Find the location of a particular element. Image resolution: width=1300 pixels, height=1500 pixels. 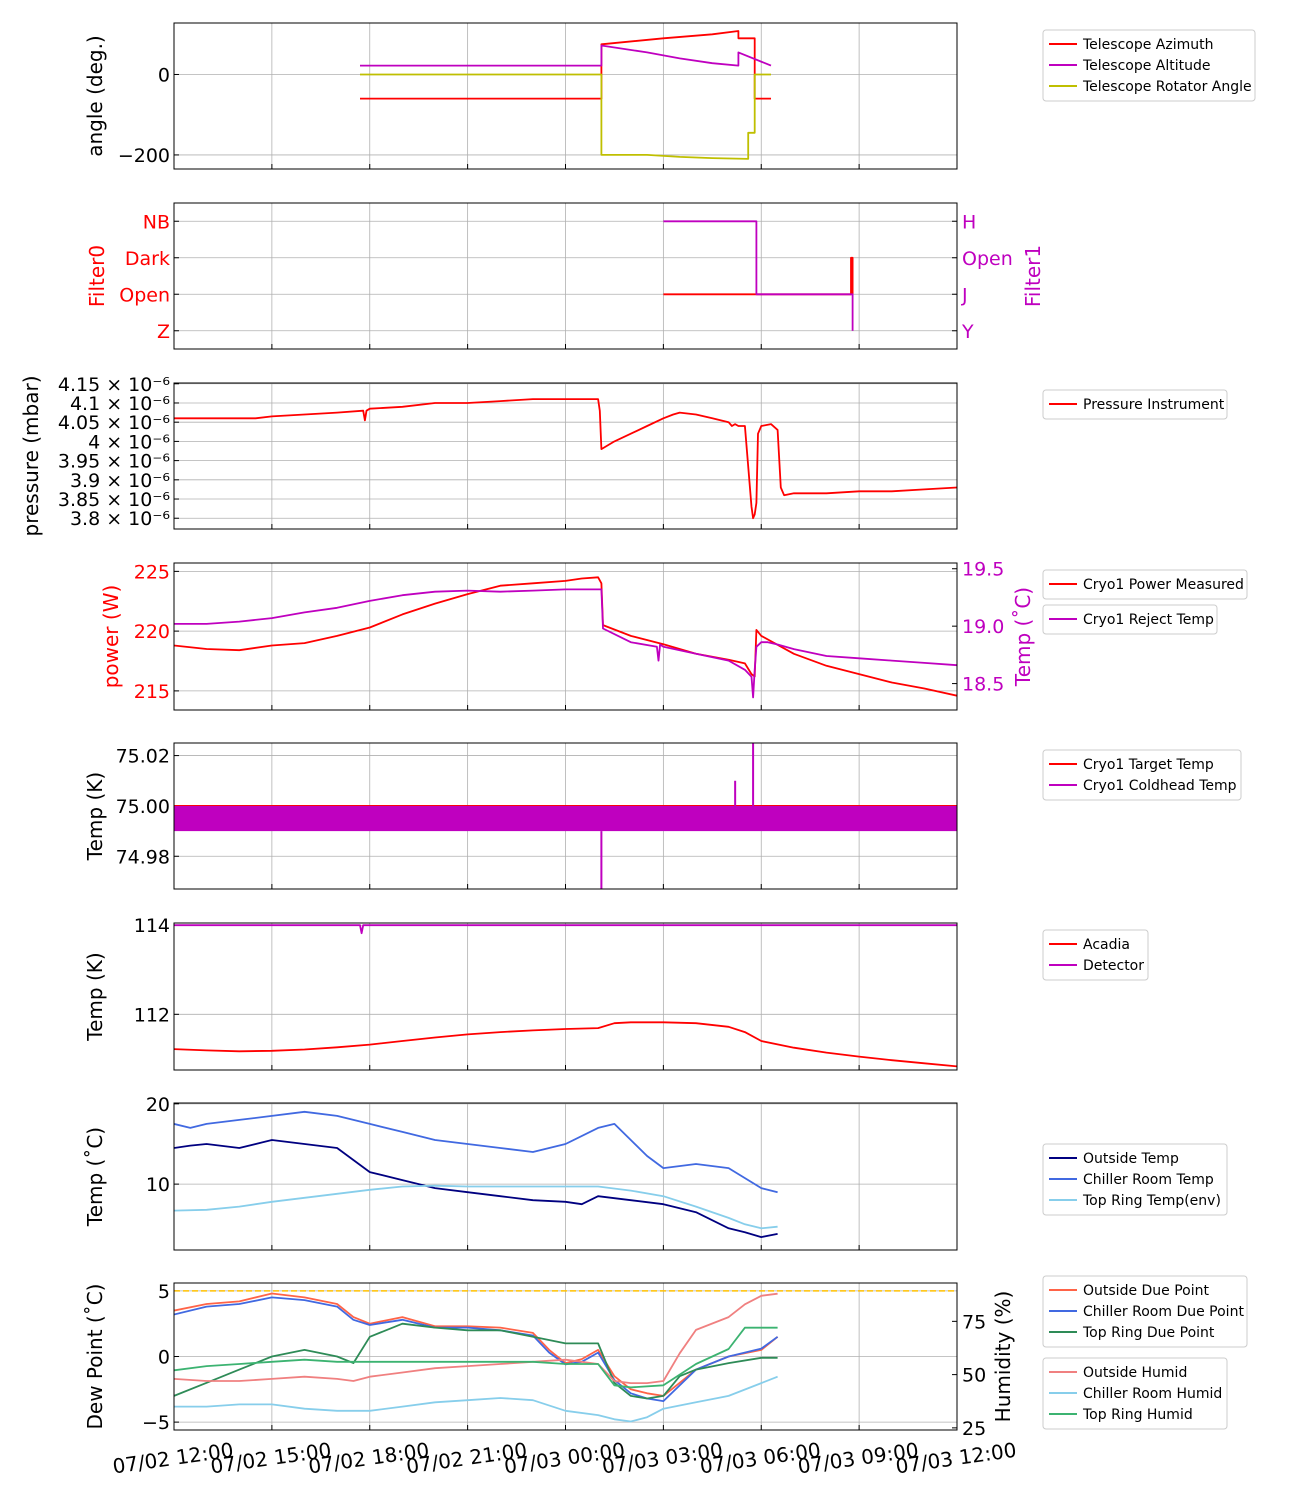

y-tick-label: −200 is located at coordinates (144, 156).